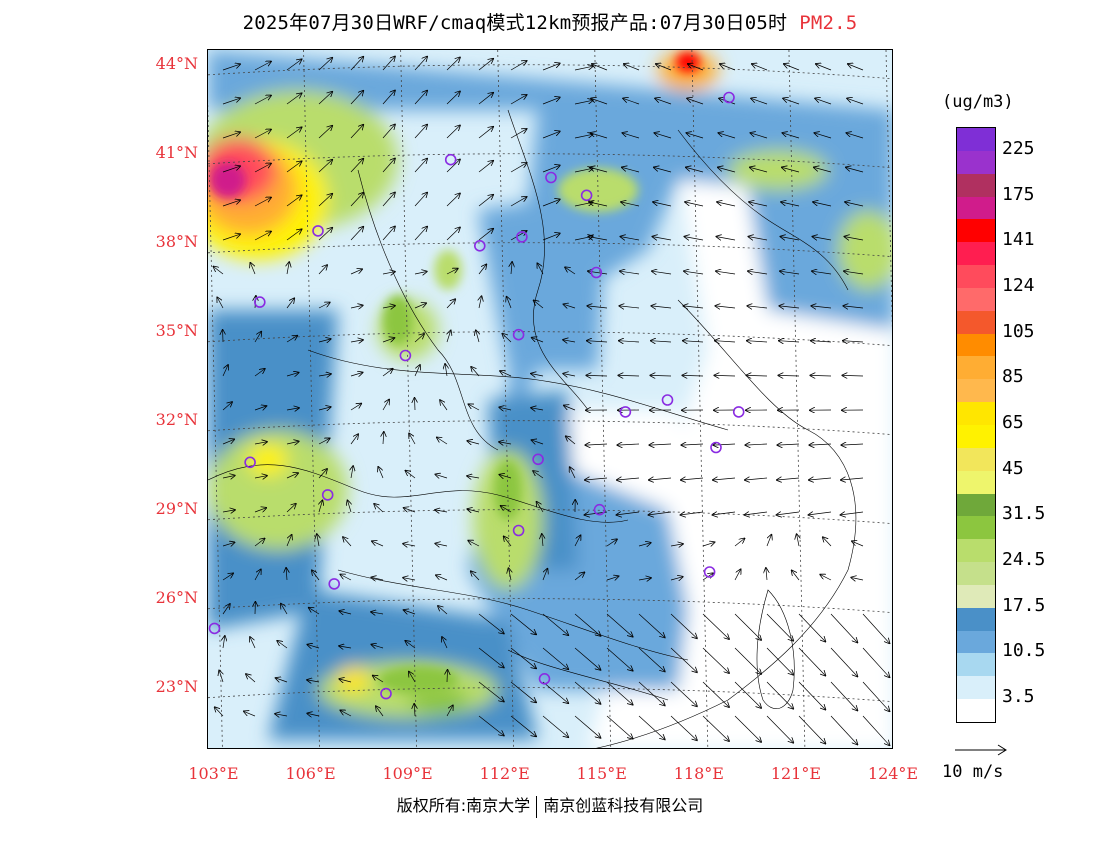  Describe the element at coordinates (504, 773) in the screenshot. I see `lon-label: 112°E` at that location.